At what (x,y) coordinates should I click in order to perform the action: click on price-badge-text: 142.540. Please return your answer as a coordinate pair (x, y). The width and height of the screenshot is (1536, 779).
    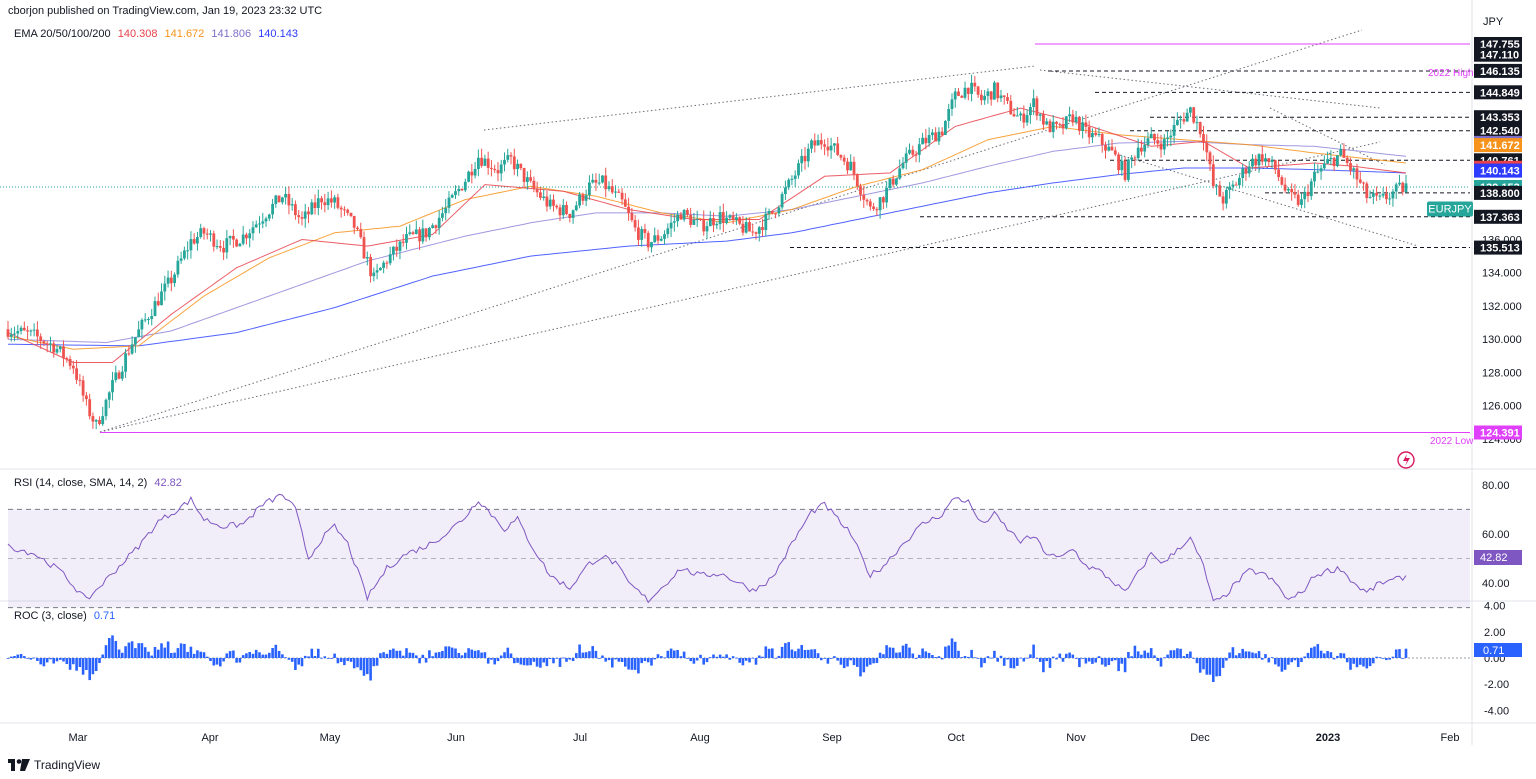
    Looking at the image, I should click on (1500, 132).